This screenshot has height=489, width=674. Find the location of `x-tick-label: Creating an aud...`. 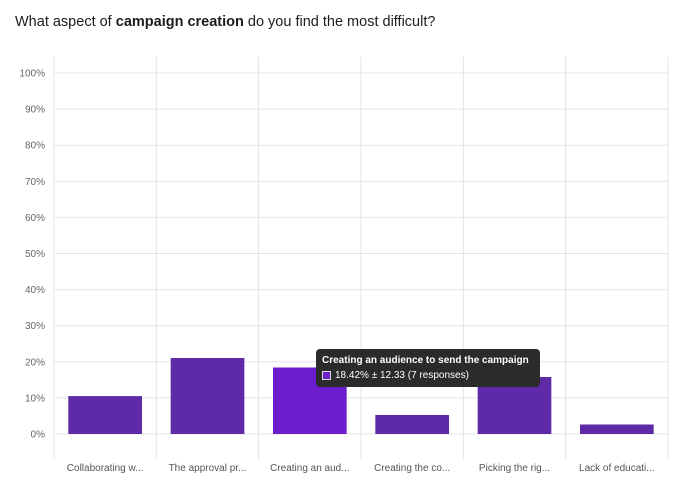

x-tick-label: Creating an aud... is located at coordinates (310, 468).